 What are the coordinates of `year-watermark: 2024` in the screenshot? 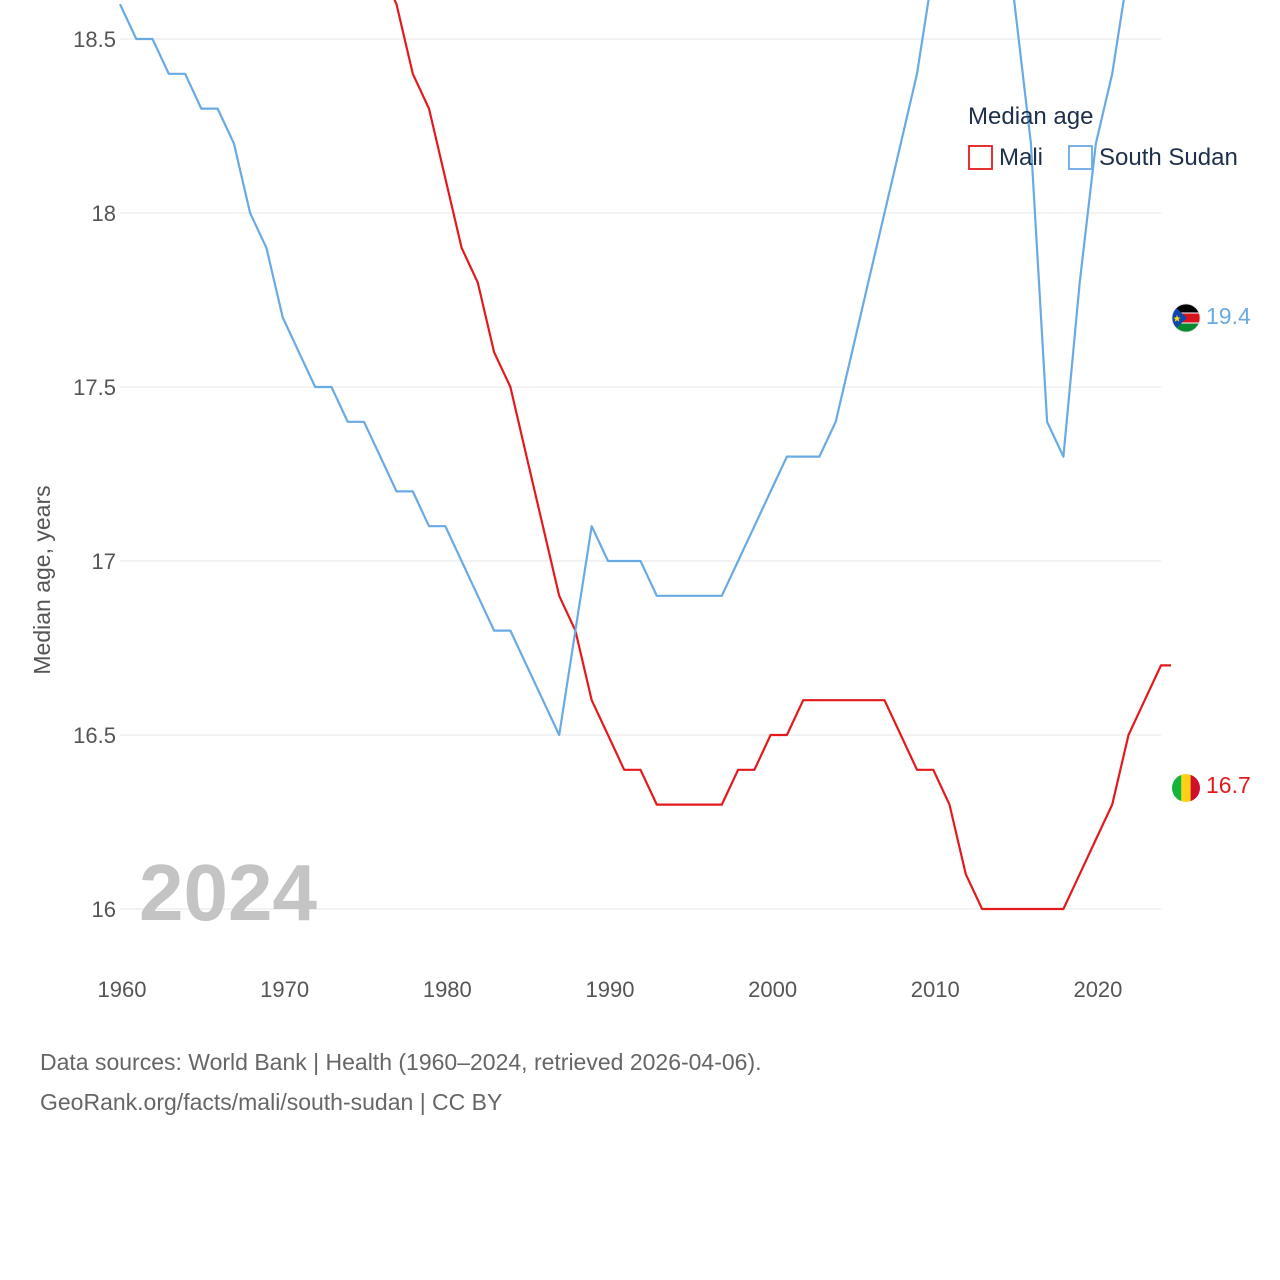 It's located at (228, 892).